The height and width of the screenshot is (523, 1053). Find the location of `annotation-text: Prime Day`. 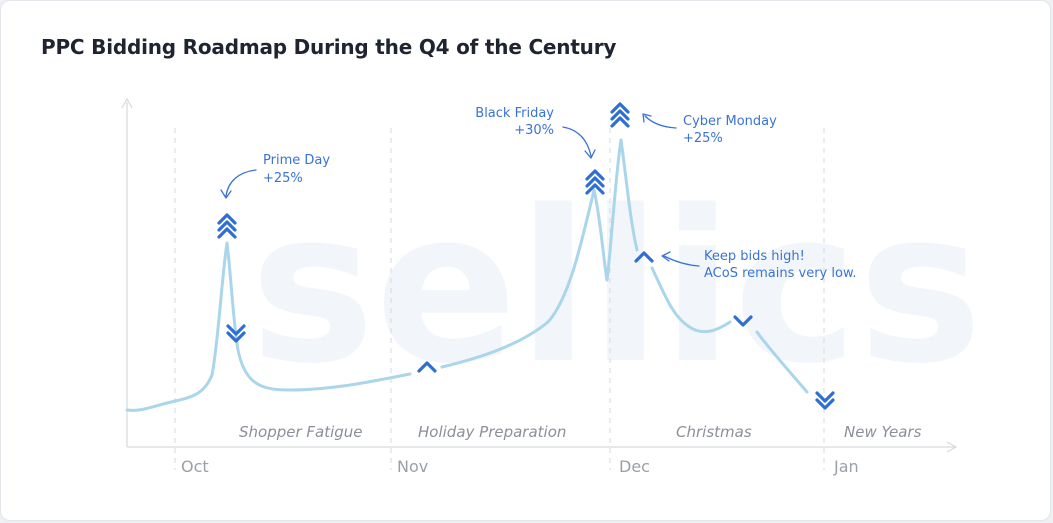

annotation-text: Prime Day is located at coordinates (296, 160).